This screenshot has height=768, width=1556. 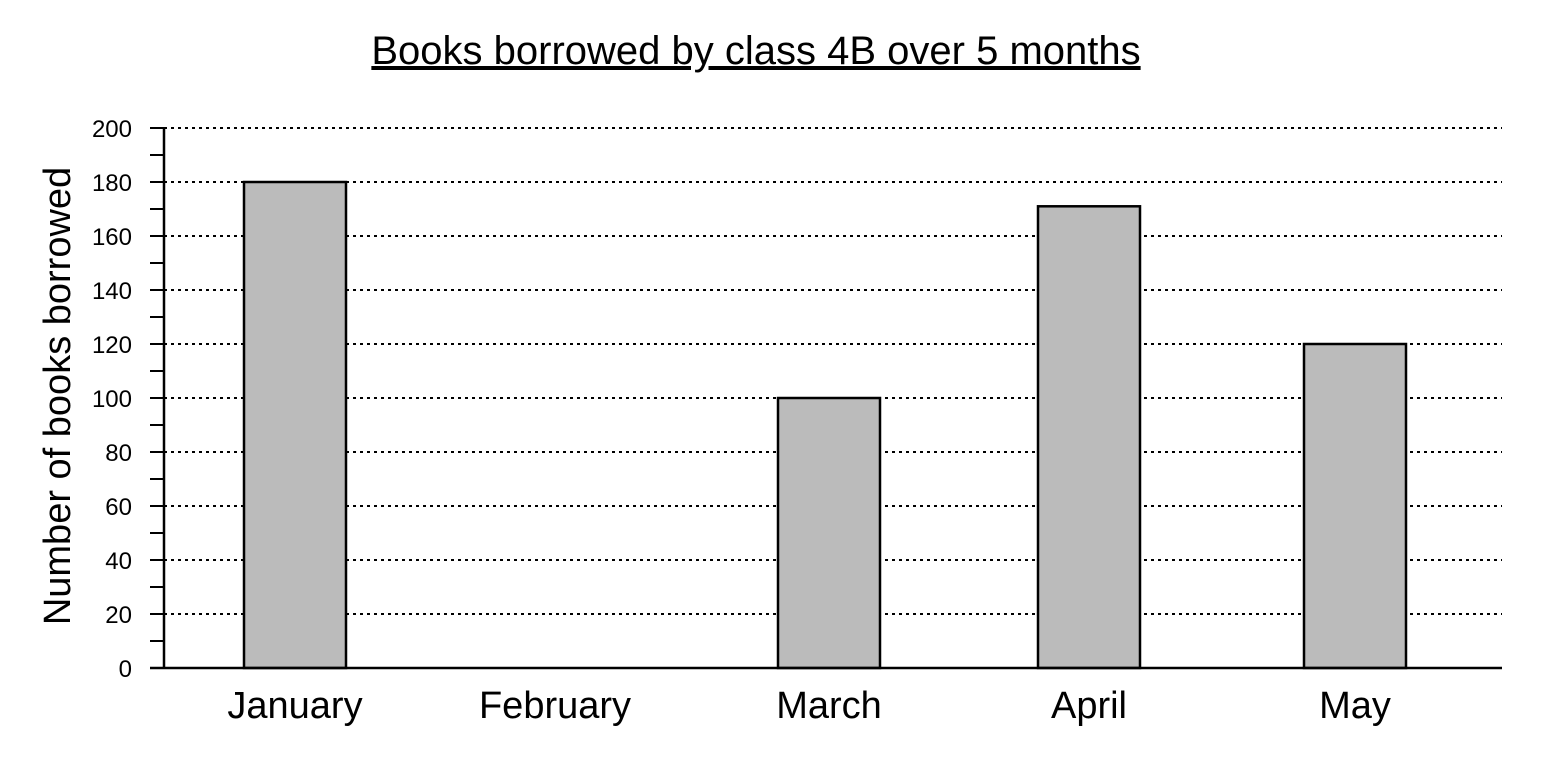 I want to click on y-tick-label: 200, so click(x=112, y=129).